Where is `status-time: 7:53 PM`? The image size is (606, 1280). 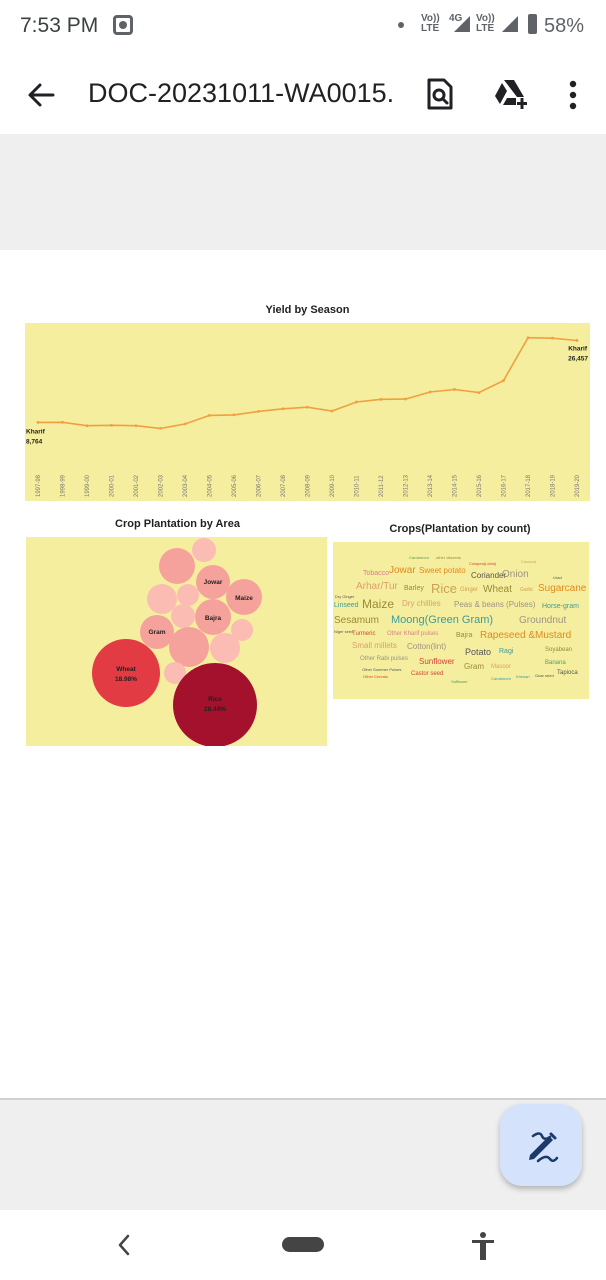
status-time: 7:53 PM is located at coordinates (59, 25).